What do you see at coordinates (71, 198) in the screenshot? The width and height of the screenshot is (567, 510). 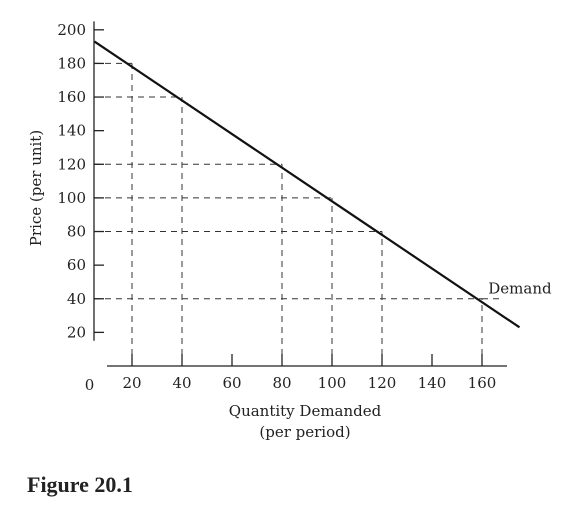 I see `y-tick-label-100: 100` at bounding box center [71, 198].